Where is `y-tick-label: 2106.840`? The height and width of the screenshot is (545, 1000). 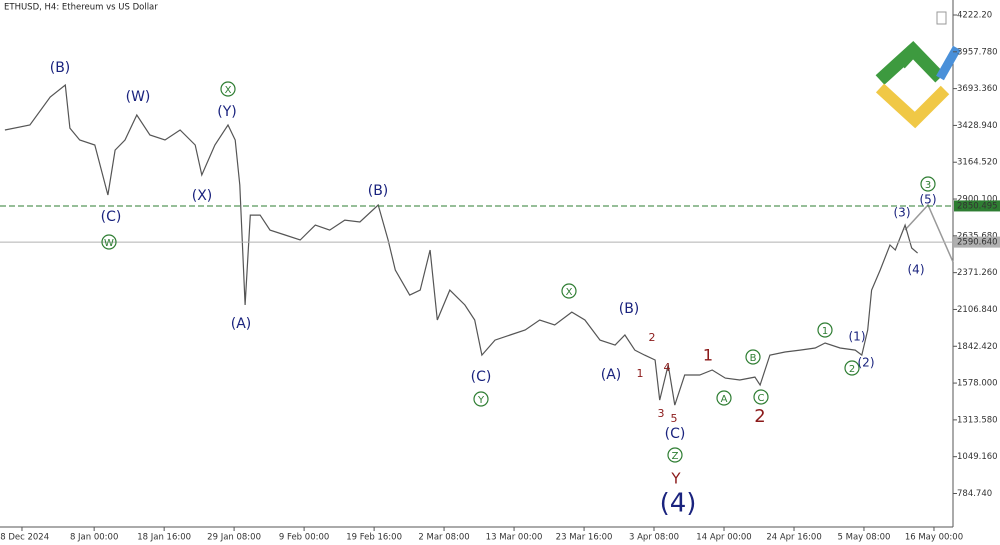 y-tick-label: 2106.840 is located at coordinates (977, 310).